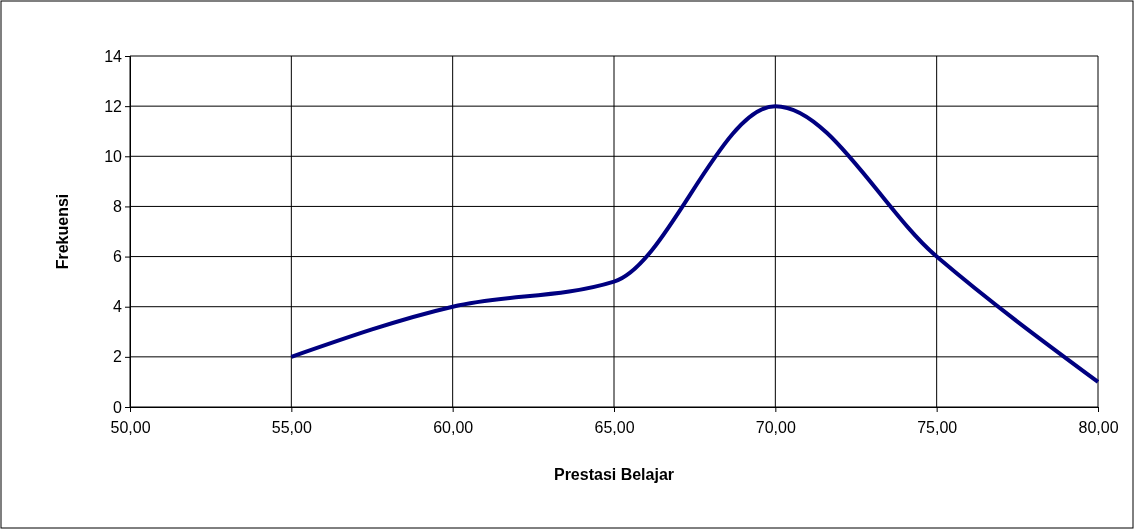 The width and height of the screenshot is (1135, 529). What do you see at coordinates (118, 407) in the screenshot?
I see `y-tick-label: 0` at bounding box center [118, 407].